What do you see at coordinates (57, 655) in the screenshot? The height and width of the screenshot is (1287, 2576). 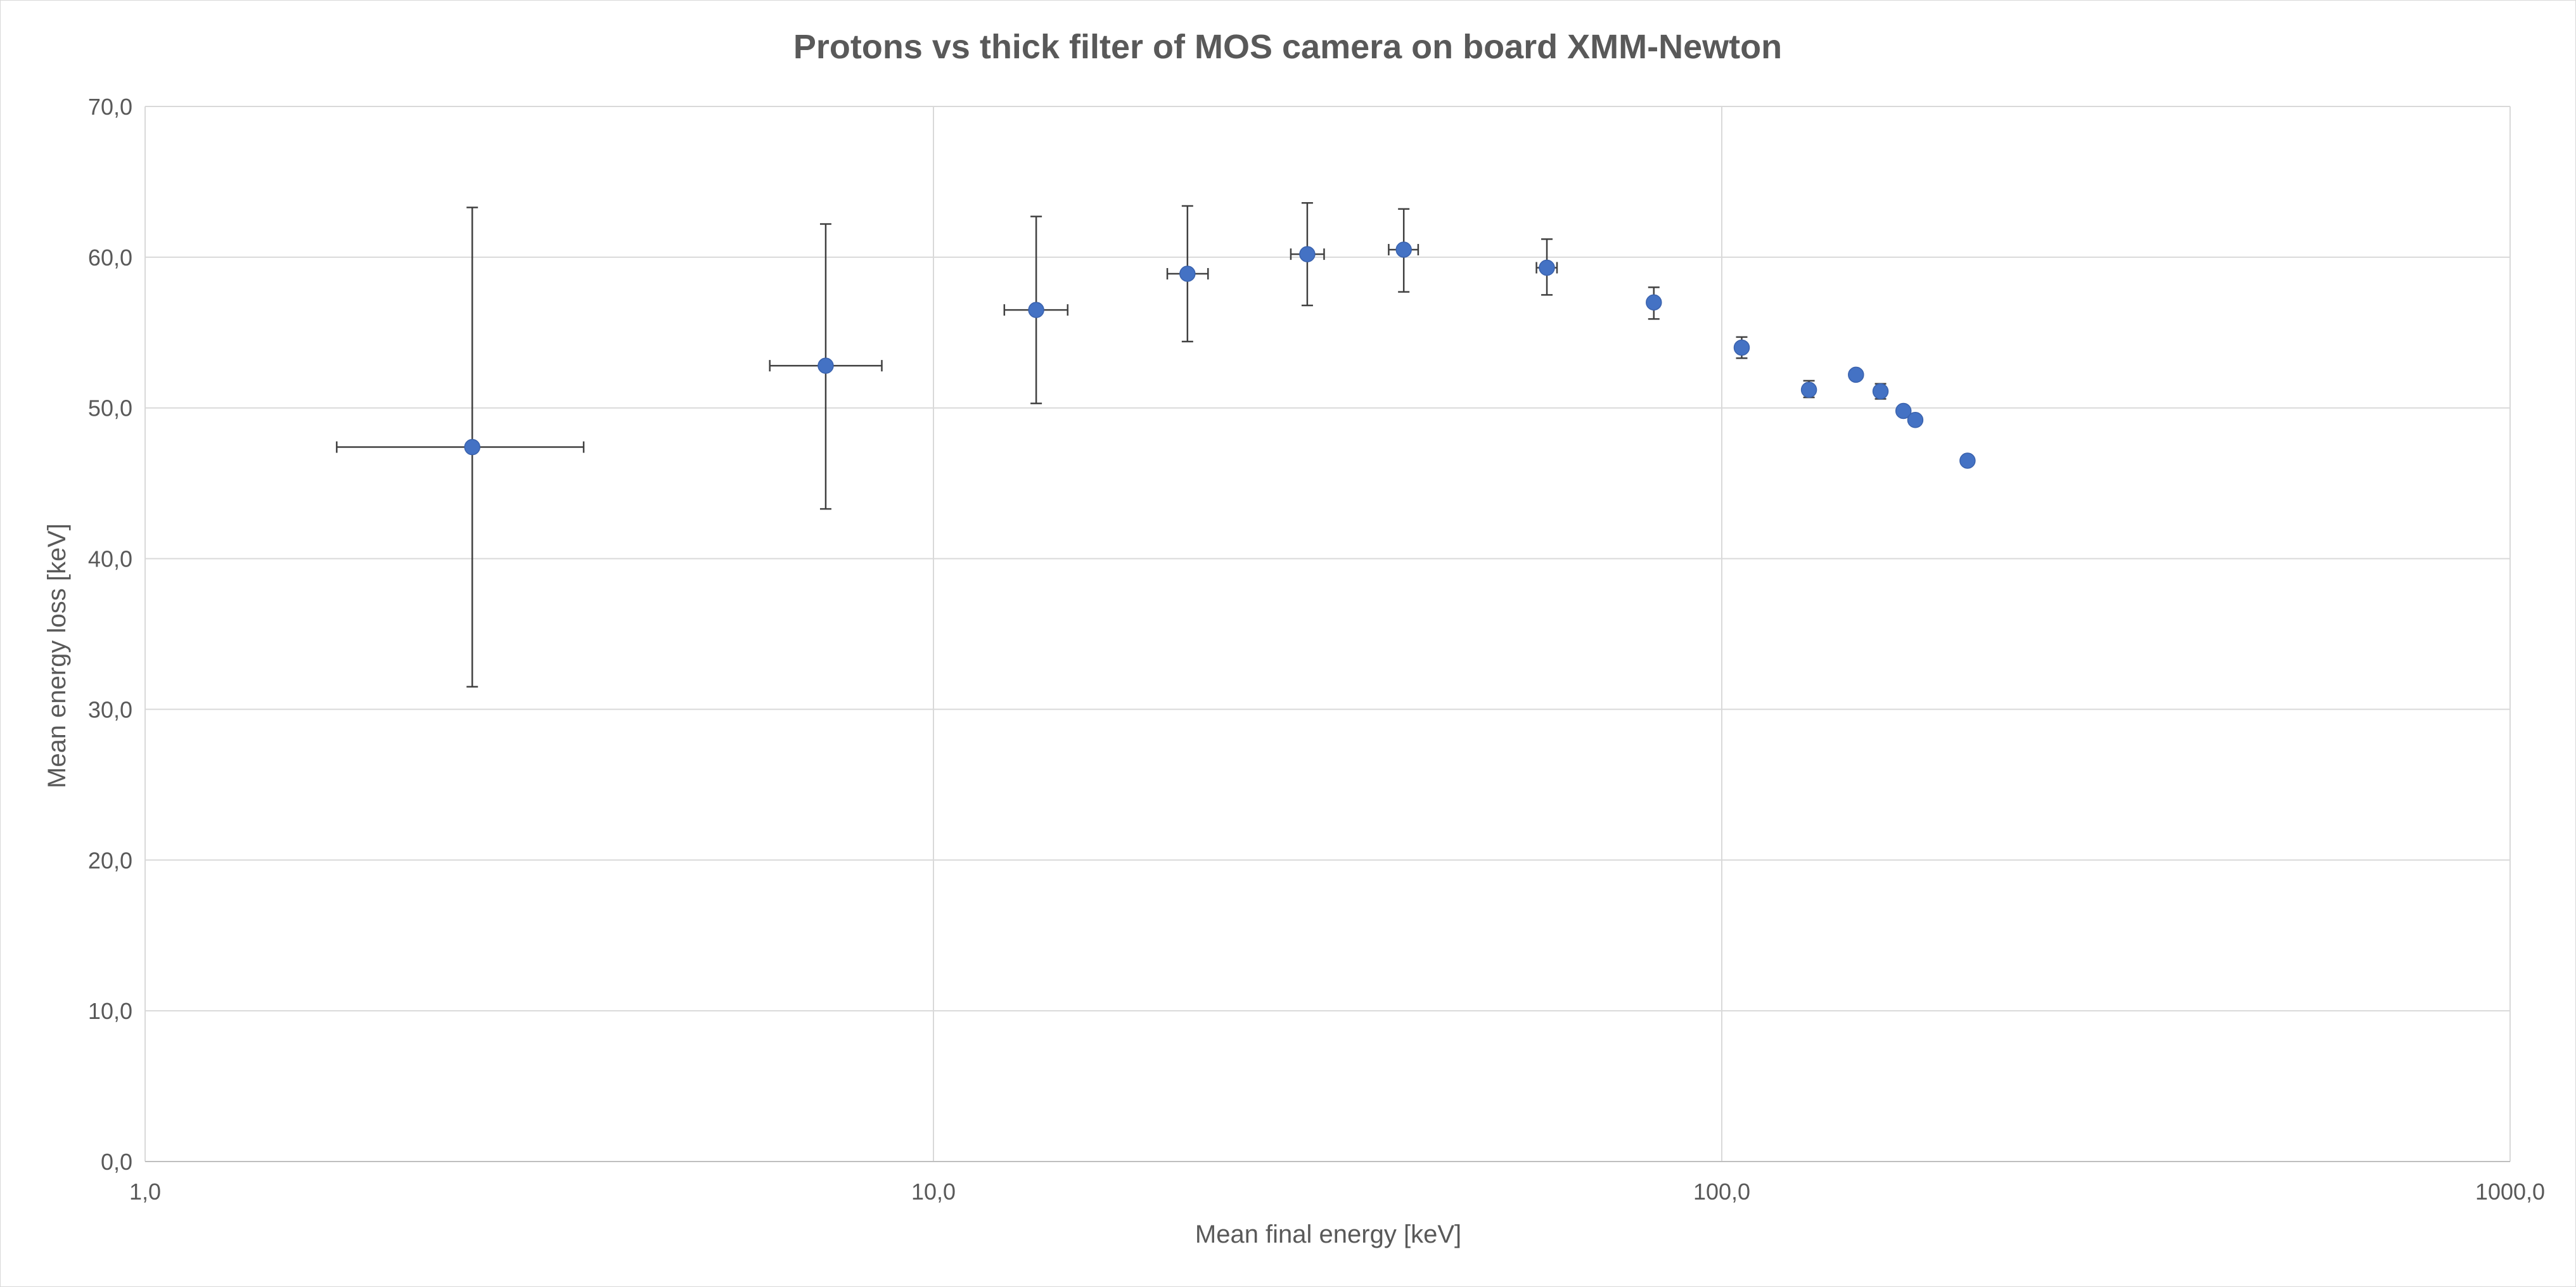 I see `y-axis-label: Mean energy loss [keV]` at bounding box center [57, 655].